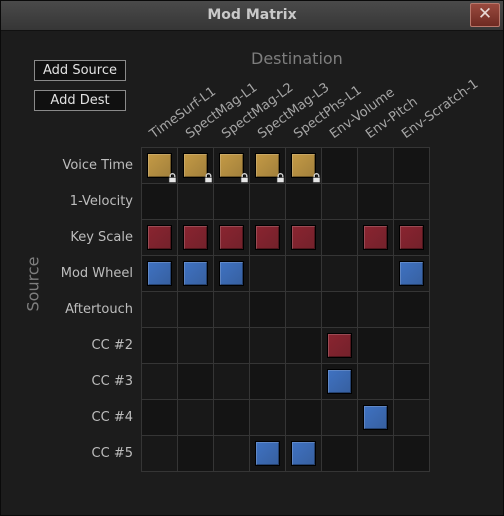  I want to click on title-bar: Mod Matrix ✕, so click(252, 16).